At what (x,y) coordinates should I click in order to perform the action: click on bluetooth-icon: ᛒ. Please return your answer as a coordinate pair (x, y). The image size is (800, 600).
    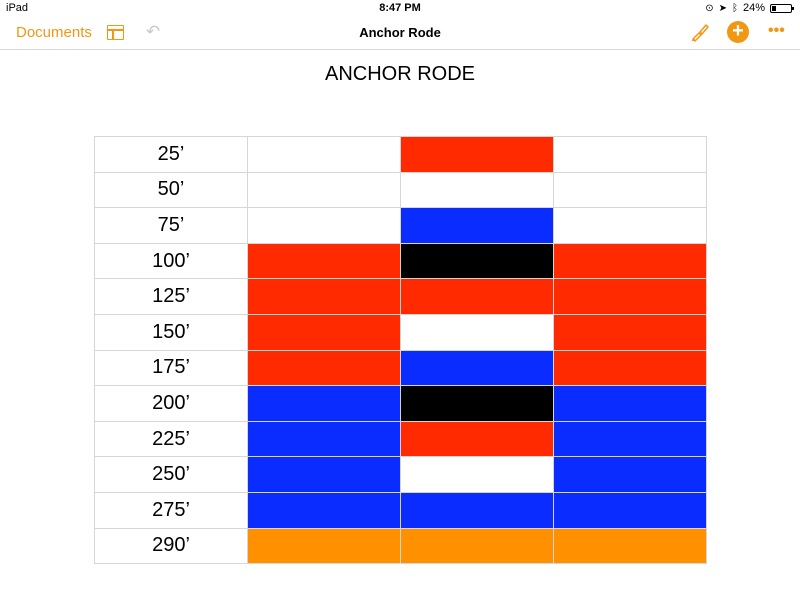
    Looking at the image, I should click on (734, 8).